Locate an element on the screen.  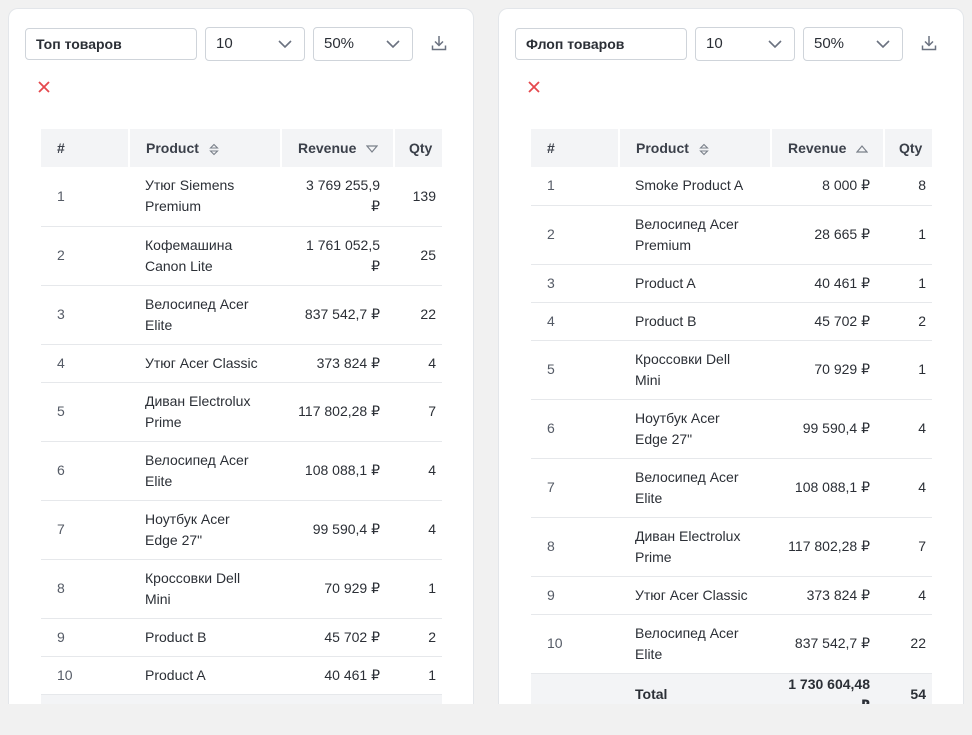
total-revenue: 1 730 604,48 ₽ is located at coordinates (827, 688).